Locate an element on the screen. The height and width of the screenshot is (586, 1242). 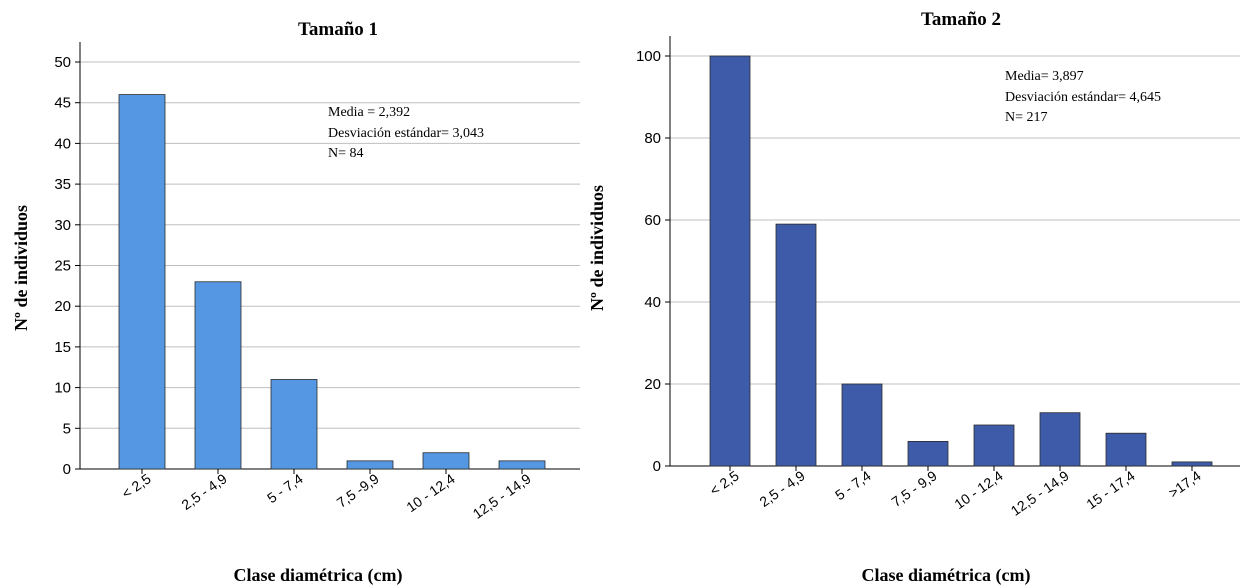
x-tick-label: 7,5 - 9,9 is located at coordinates (913, 488).